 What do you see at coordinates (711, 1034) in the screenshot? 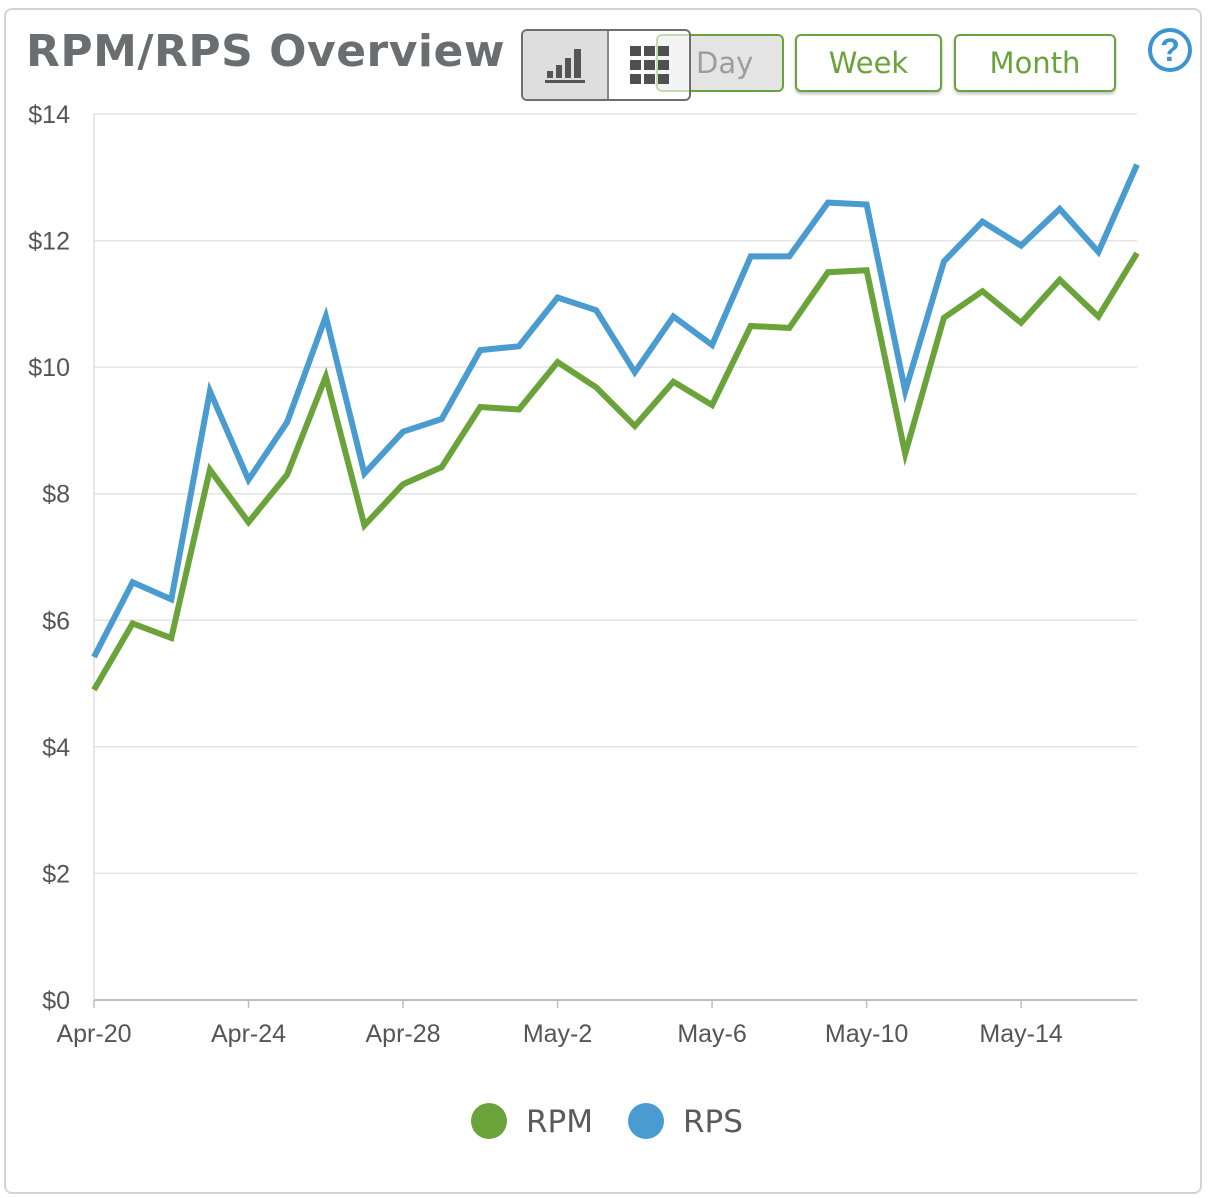
I see `x-tick-label: May-6` at bounding box center [711, 1034].